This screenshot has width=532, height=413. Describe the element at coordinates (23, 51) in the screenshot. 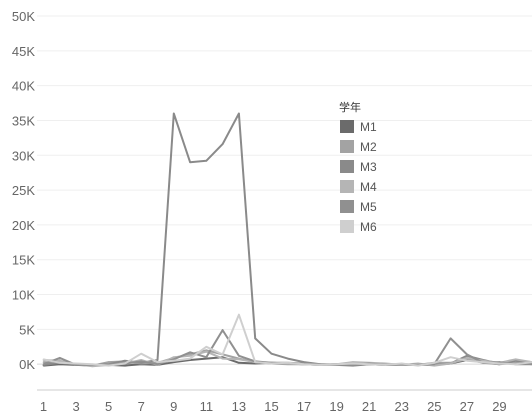

I see `y-tick-label: 45K` at that location.